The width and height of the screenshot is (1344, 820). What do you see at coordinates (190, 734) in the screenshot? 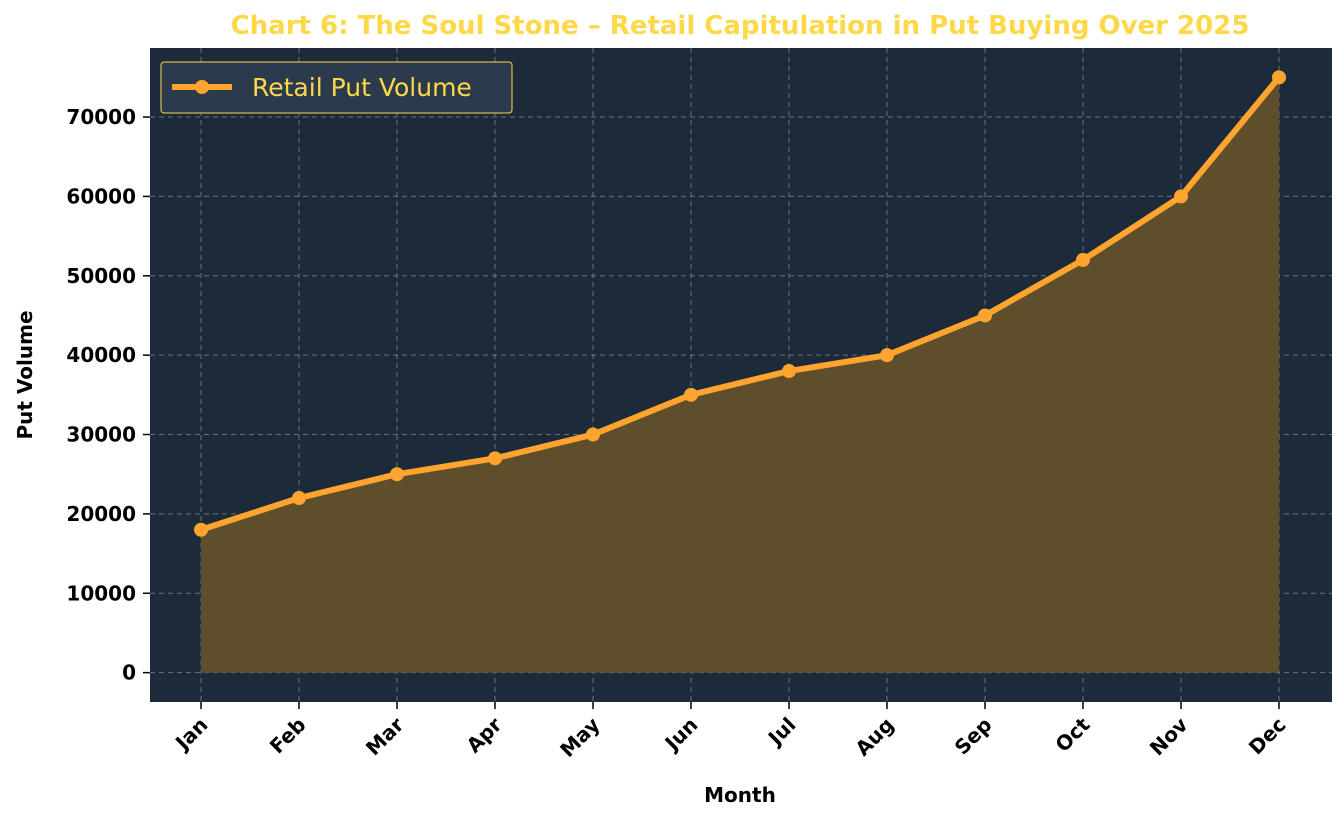
I see `x-tick-label: Jan` at bounding box center [190, 734].